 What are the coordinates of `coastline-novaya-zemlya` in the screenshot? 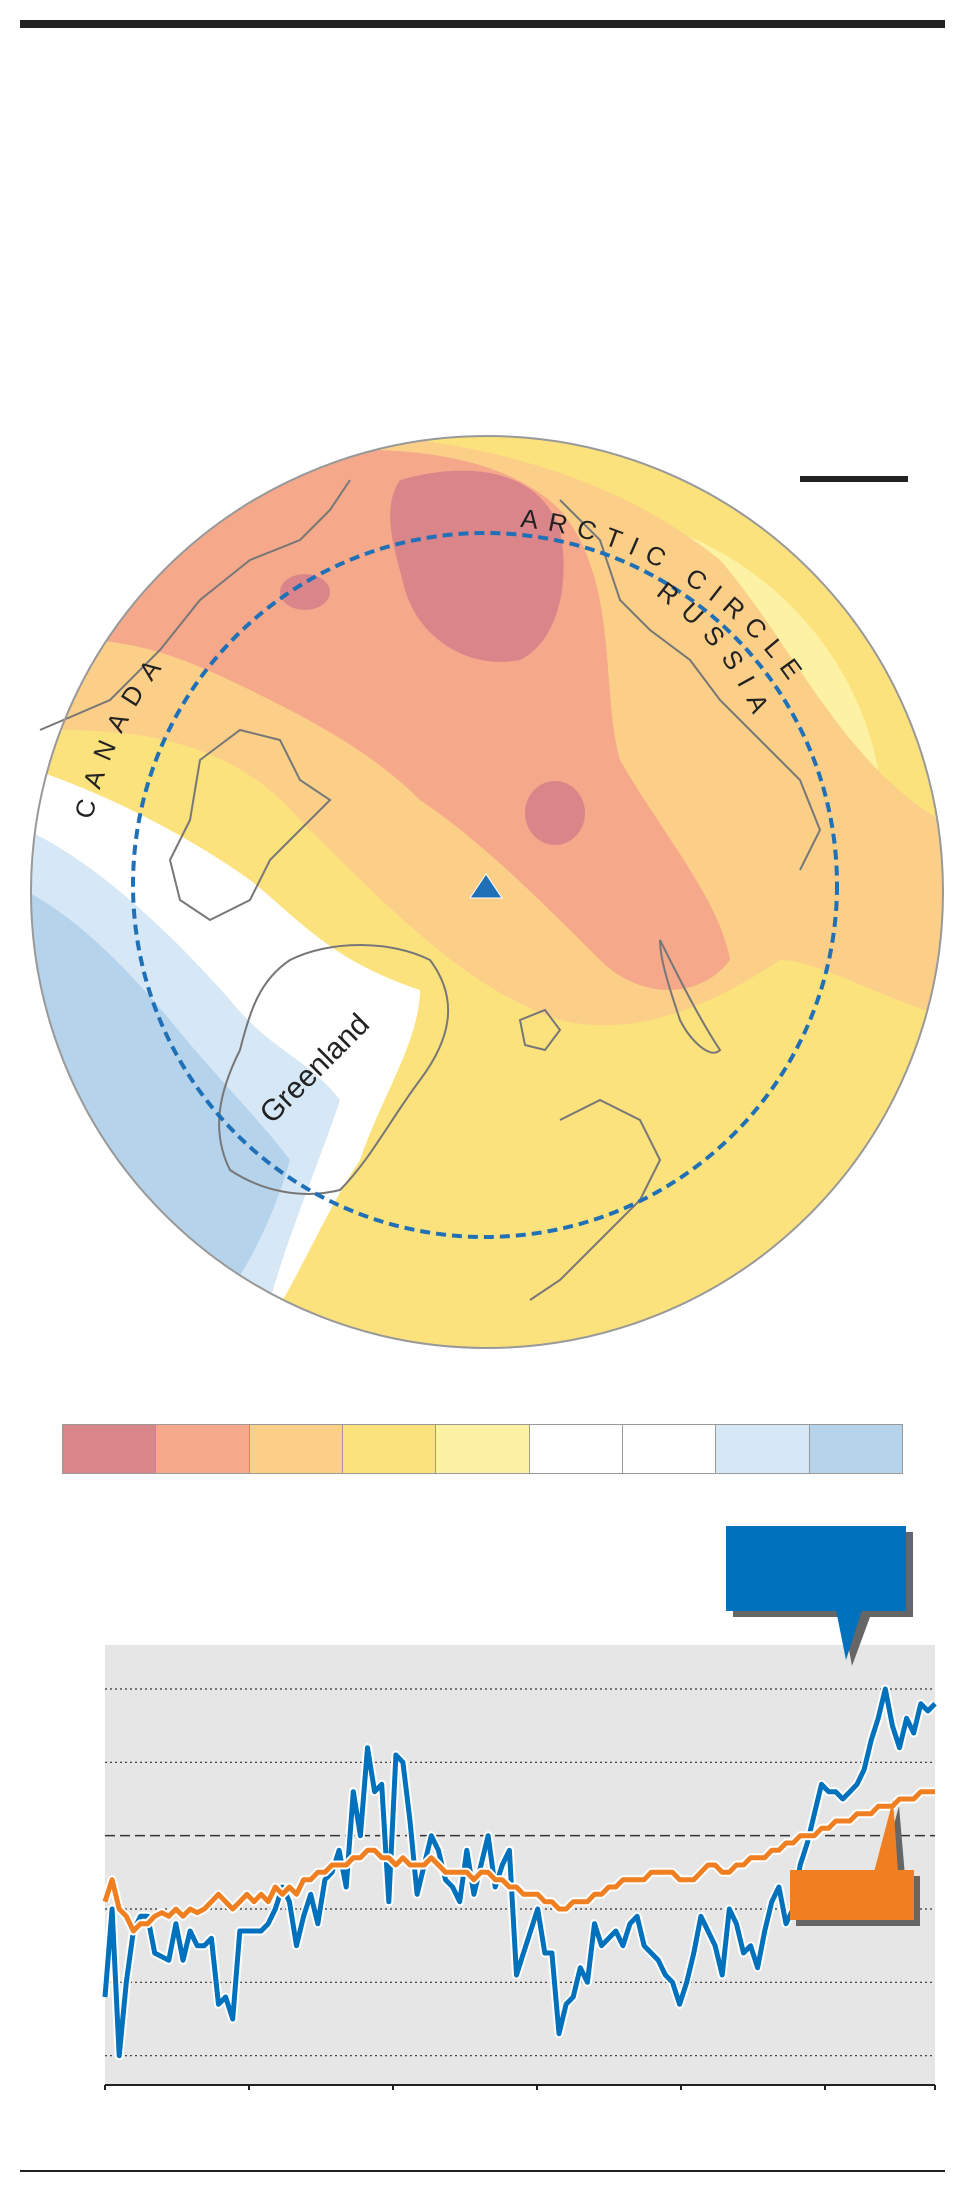 It's located at (690, 996).